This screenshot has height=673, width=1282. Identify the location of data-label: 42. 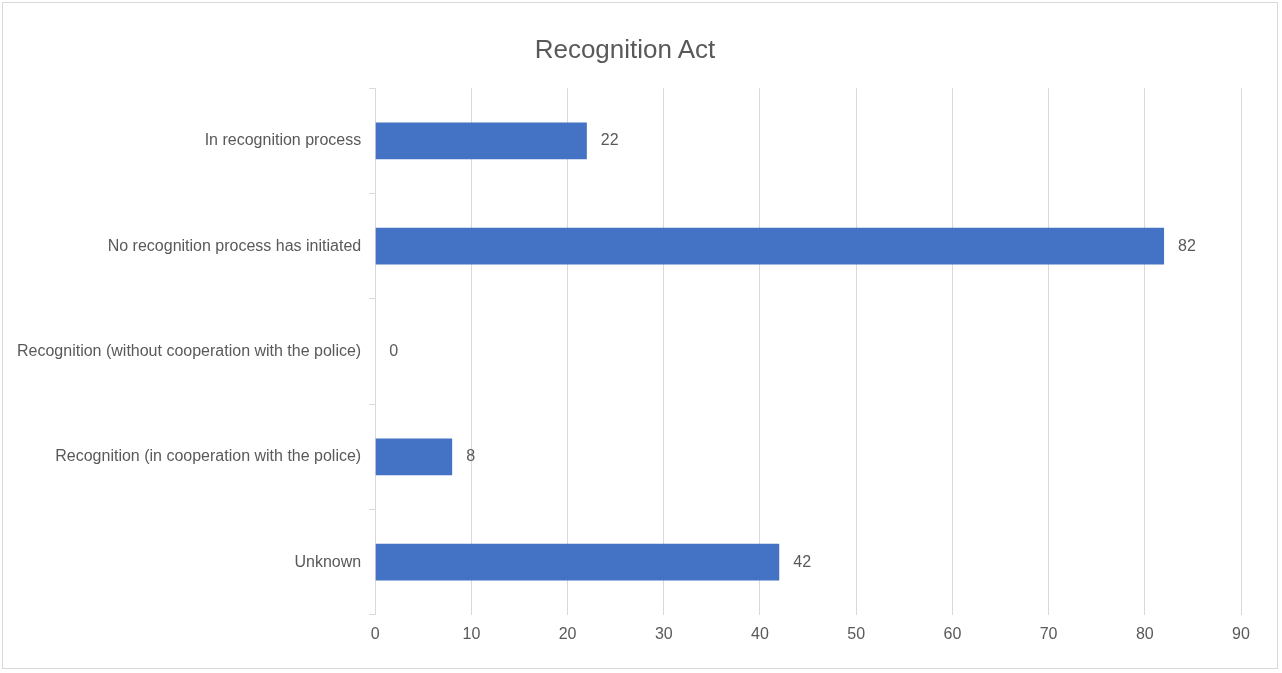
(802, 561).